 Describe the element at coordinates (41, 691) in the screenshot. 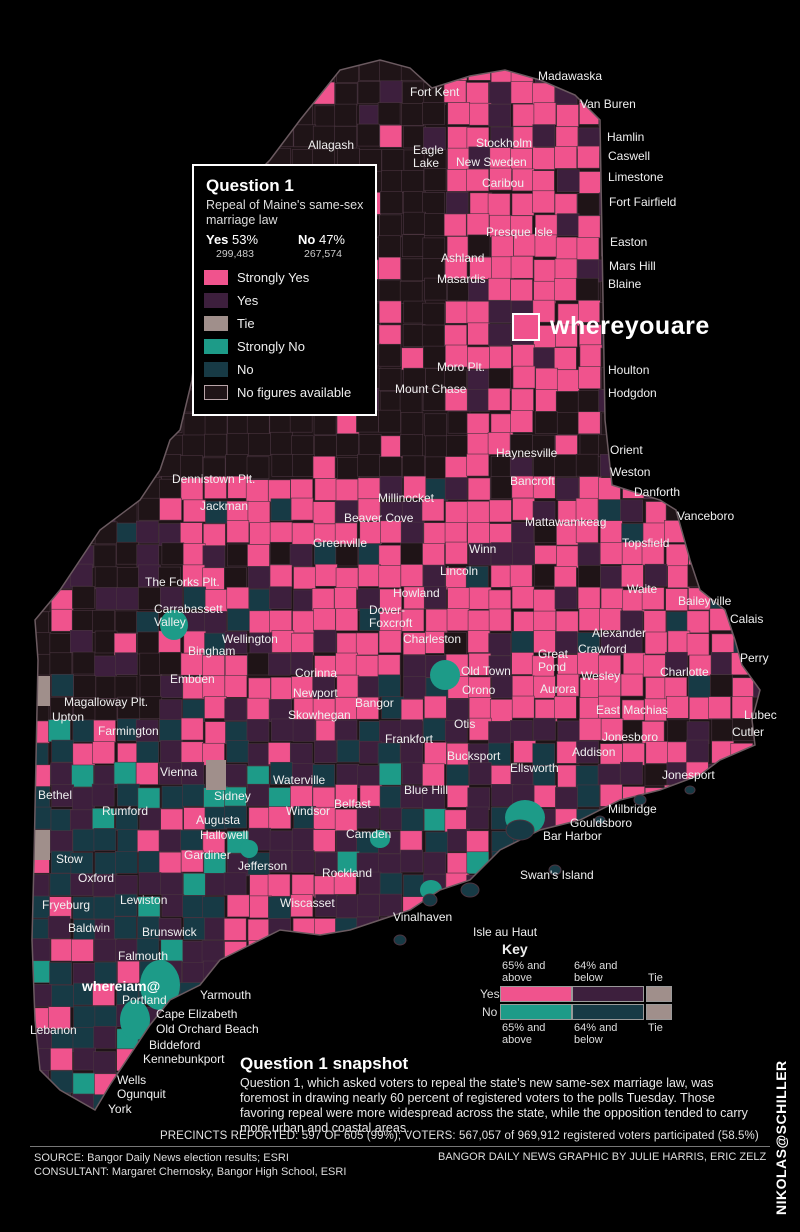

I see `tie-cell` at that location.